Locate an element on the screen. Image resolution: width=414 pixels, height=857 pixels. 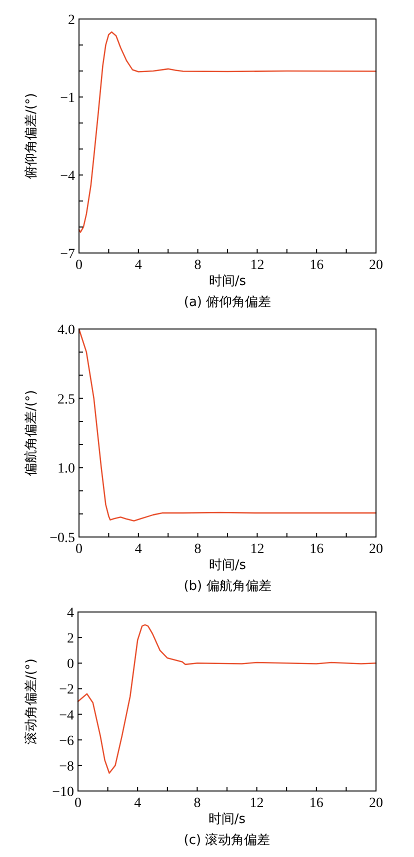
y-axis-title: 偏航角偏差/(°) is located at coordinates (31, 433).